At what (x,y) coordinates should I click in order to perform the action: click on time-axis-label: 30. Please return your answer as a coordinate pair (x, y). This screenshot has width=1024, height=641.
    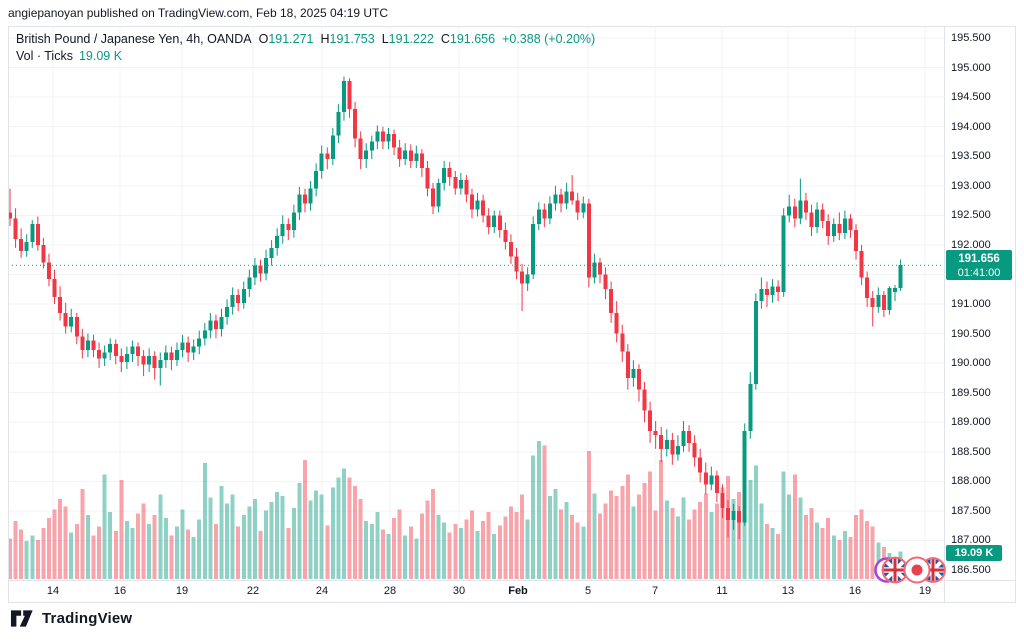
    Looking at the image, I should click on (459, 591).